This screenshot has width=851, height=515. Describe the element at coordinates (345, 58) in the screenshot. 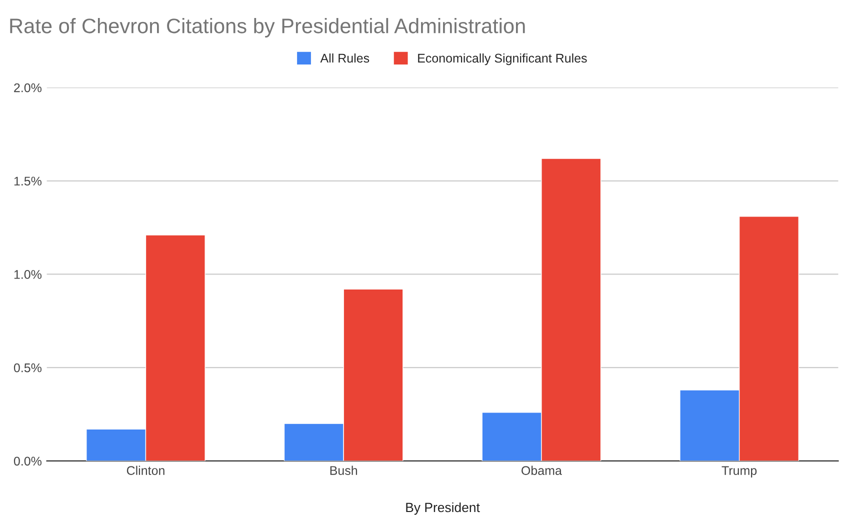

I see `legend-label: All Rules` at that location.